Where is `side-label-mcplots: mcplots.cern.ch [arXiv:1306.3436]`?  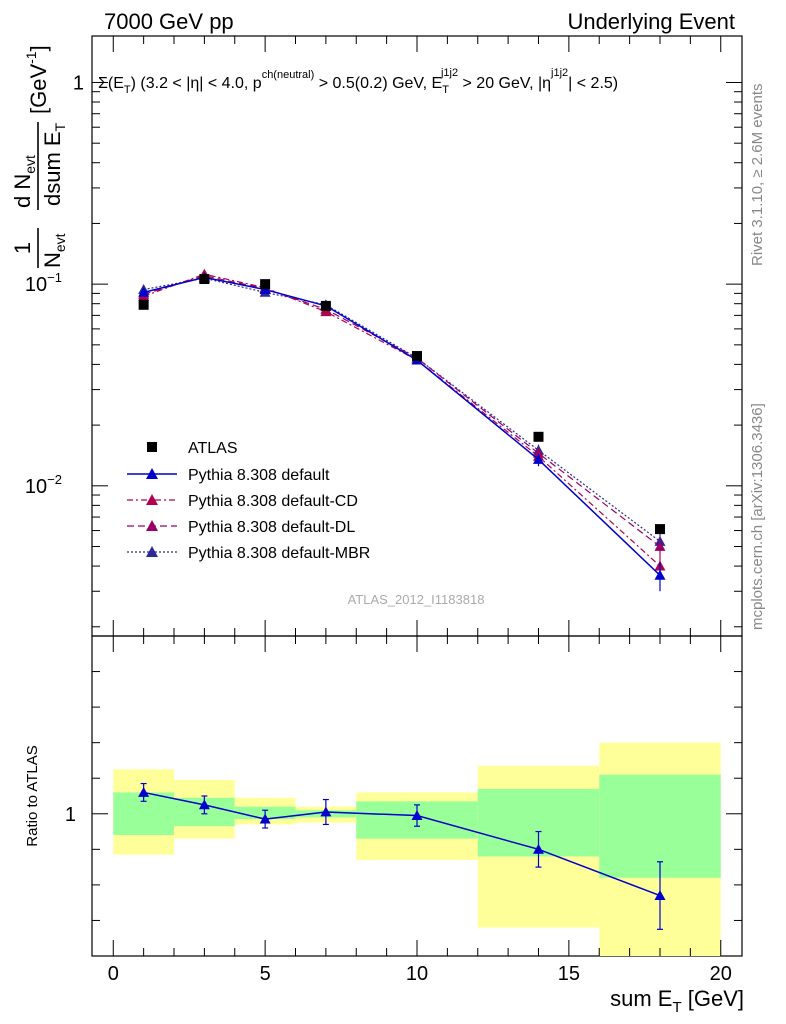
side-label-mcplots: mcplots.cern.ch [arXiv:1306.3436] is located at coordinates (757, 516).